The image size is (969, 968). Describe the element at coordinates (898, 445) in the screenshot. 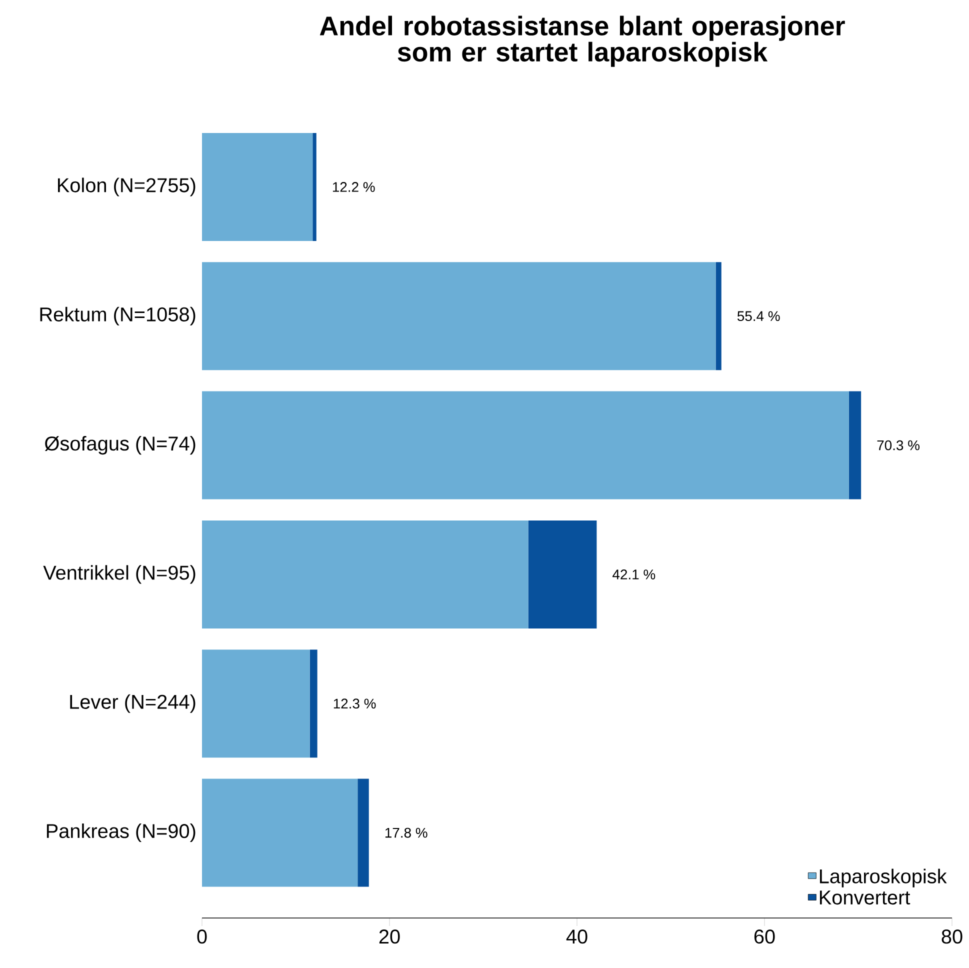

I see `total-label: 70.3 %` at that location.